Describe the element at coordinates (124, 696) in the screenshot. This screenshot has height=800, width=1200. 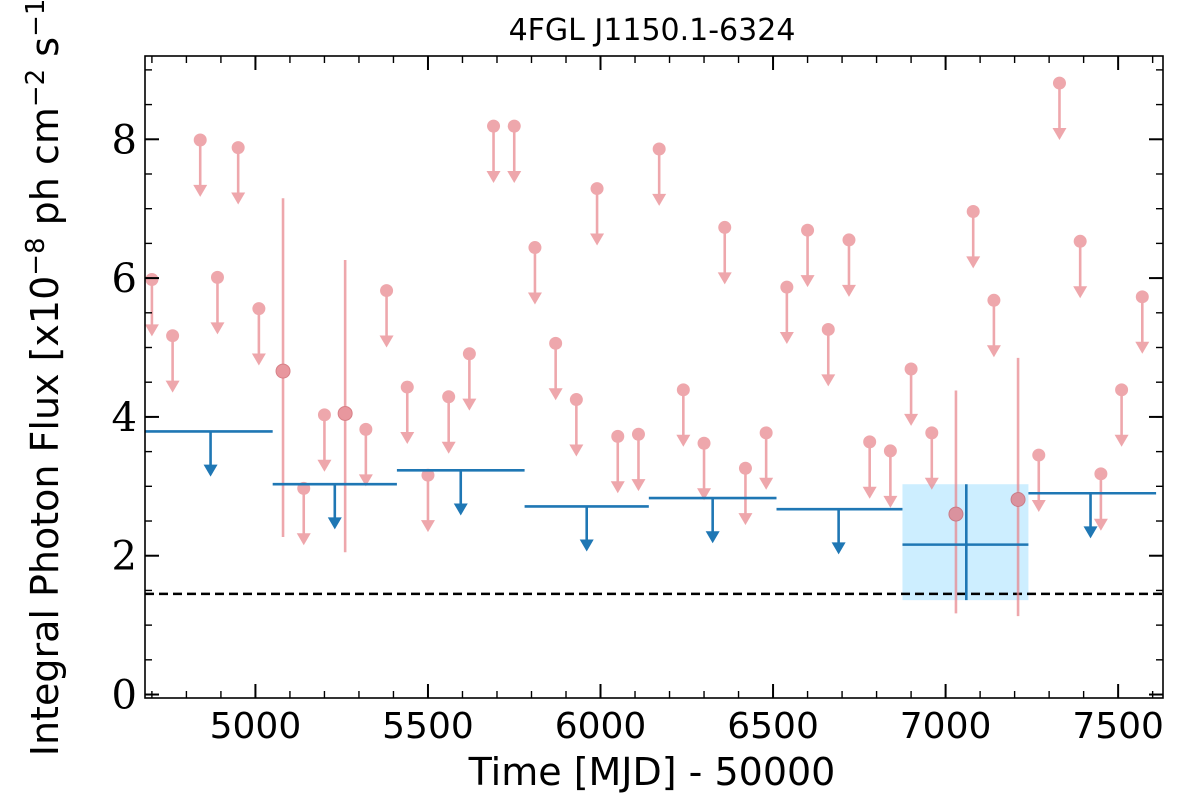
I see `y-tick-label: 0` at that location.